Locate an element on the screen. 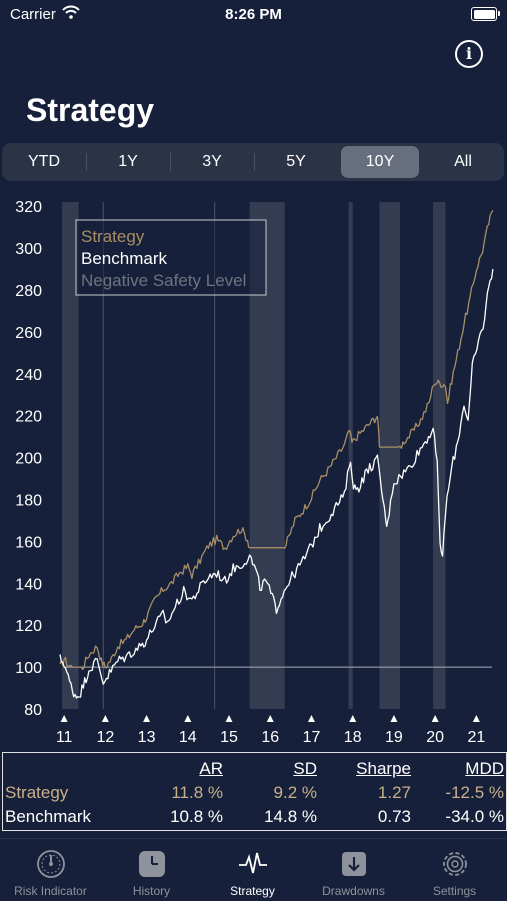 Image resolution: width=507 pixels, height=901 pixels. x-tick-label-2011: 11 is located at coordinates (64, 737).